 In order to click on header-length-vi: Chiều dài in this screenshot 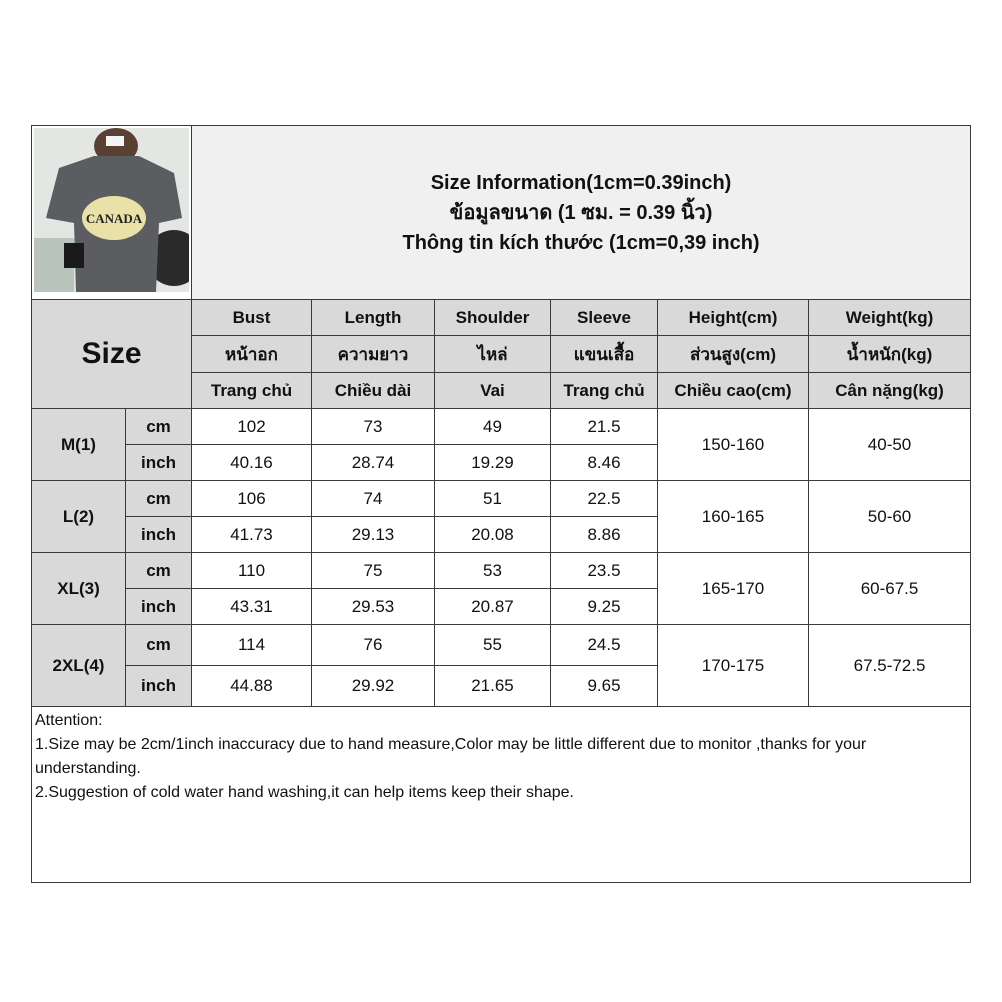, I will do `click(373, 390)`.